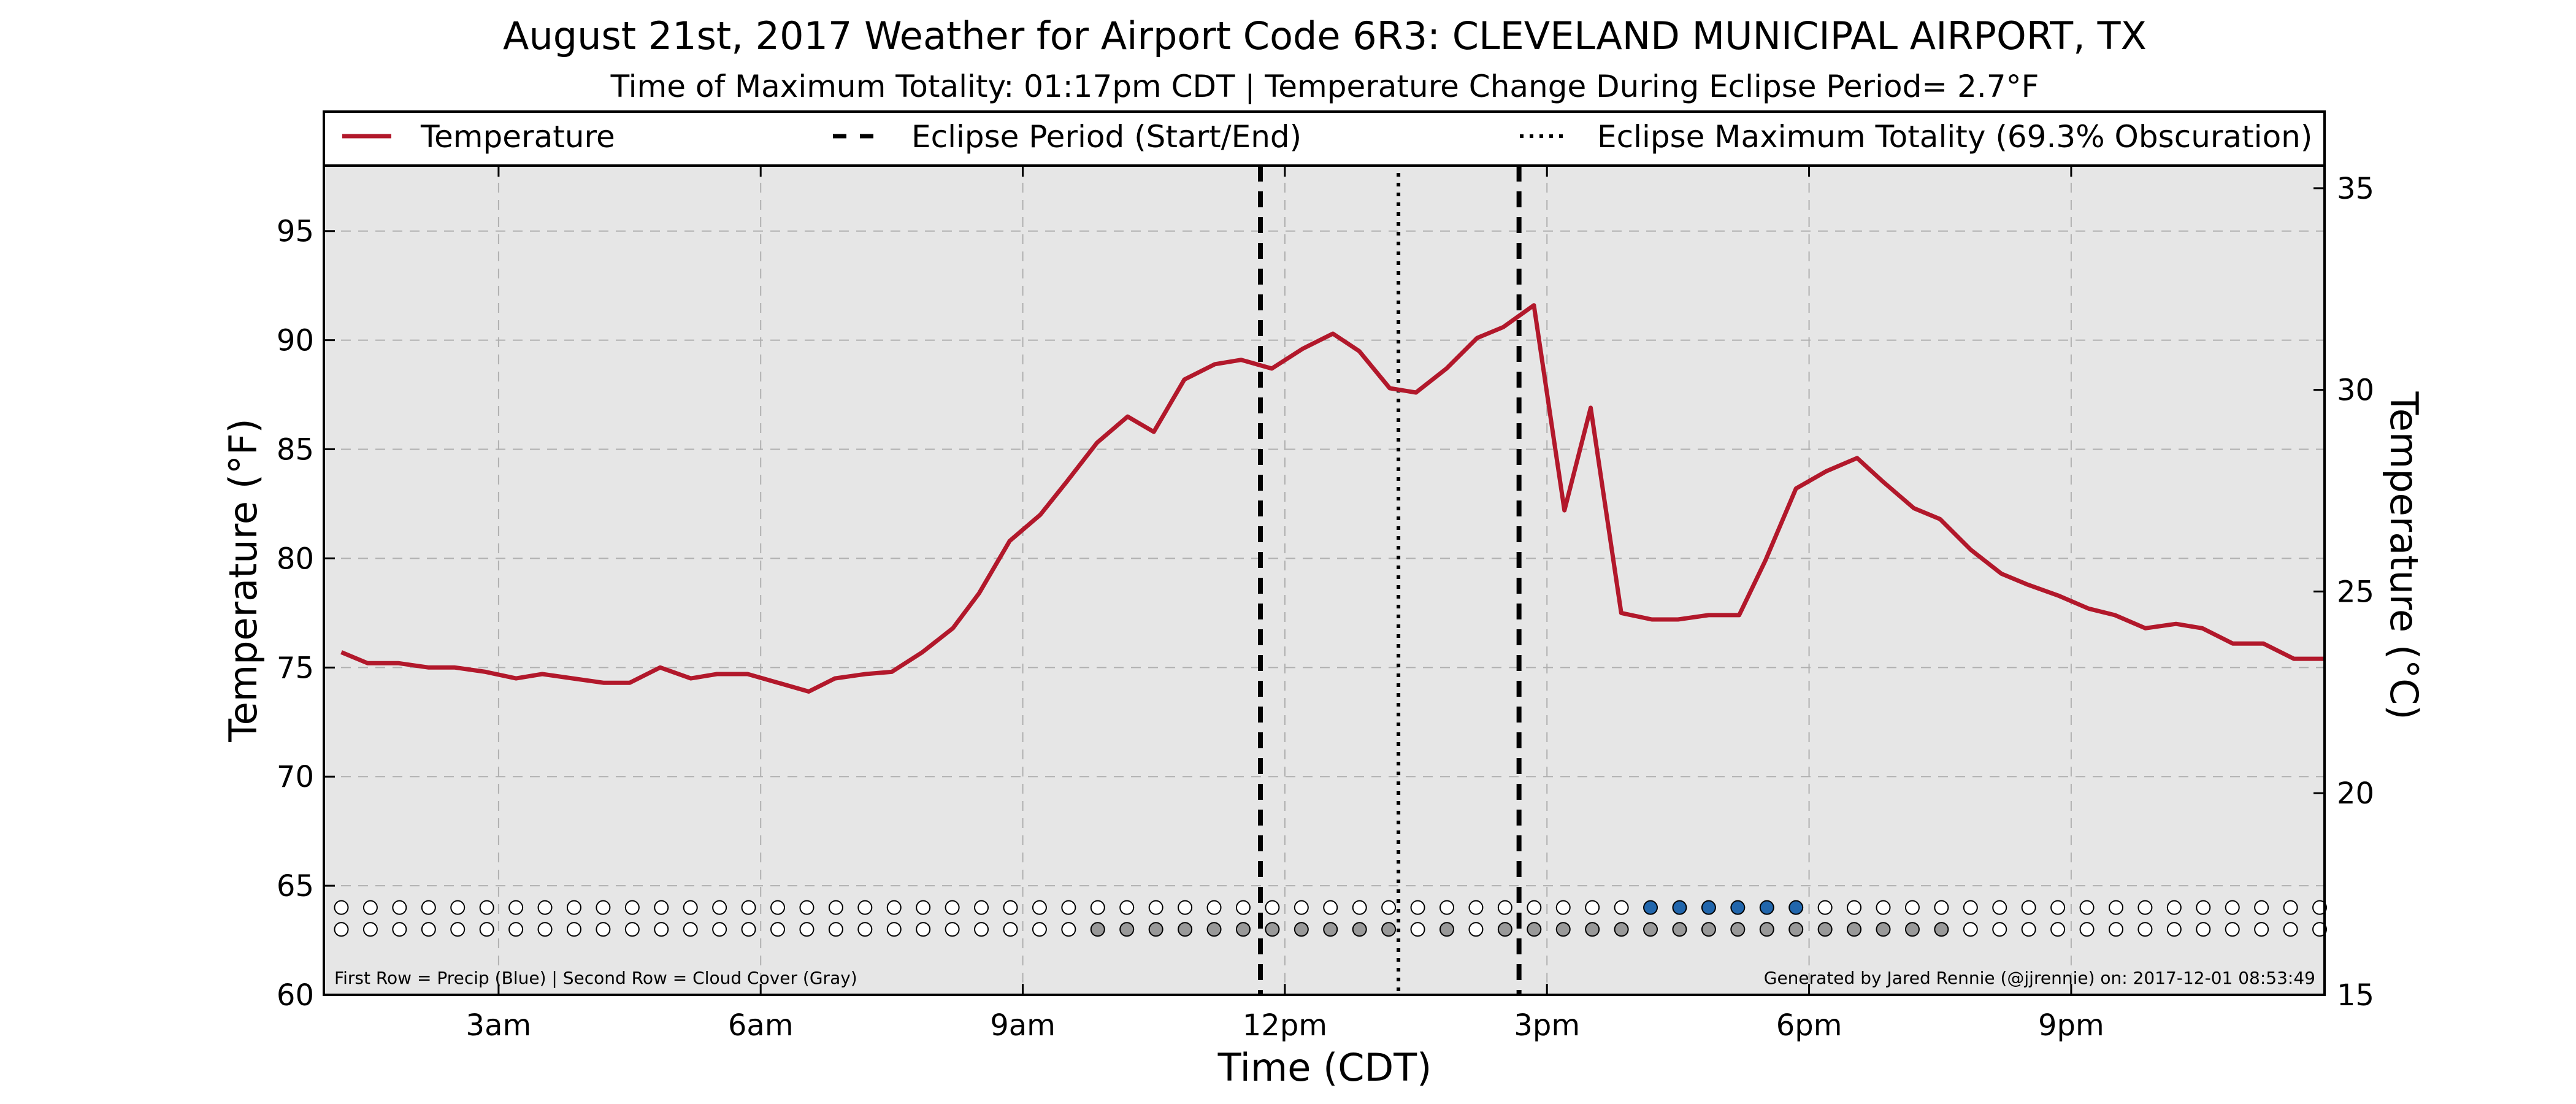 The height and width of the screenshot is (1104, 2576). I want to click on y-tick-label-right: 30, so click(2355, 391).